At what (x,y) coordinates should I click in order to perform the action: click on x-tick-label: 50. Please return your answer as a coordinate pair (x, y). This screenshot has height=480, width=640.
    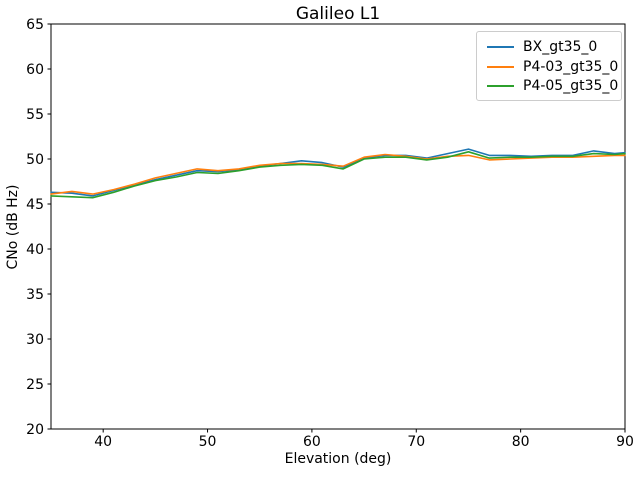
    Looking at the image, I should click on (208, 442).